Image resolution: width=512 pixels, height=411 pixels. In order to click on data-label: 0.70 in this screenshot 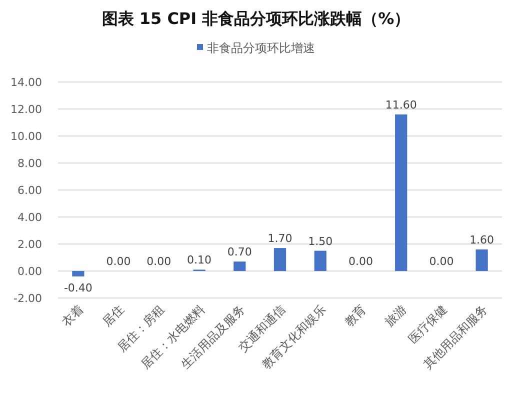, I will do `click(239, 252)`.